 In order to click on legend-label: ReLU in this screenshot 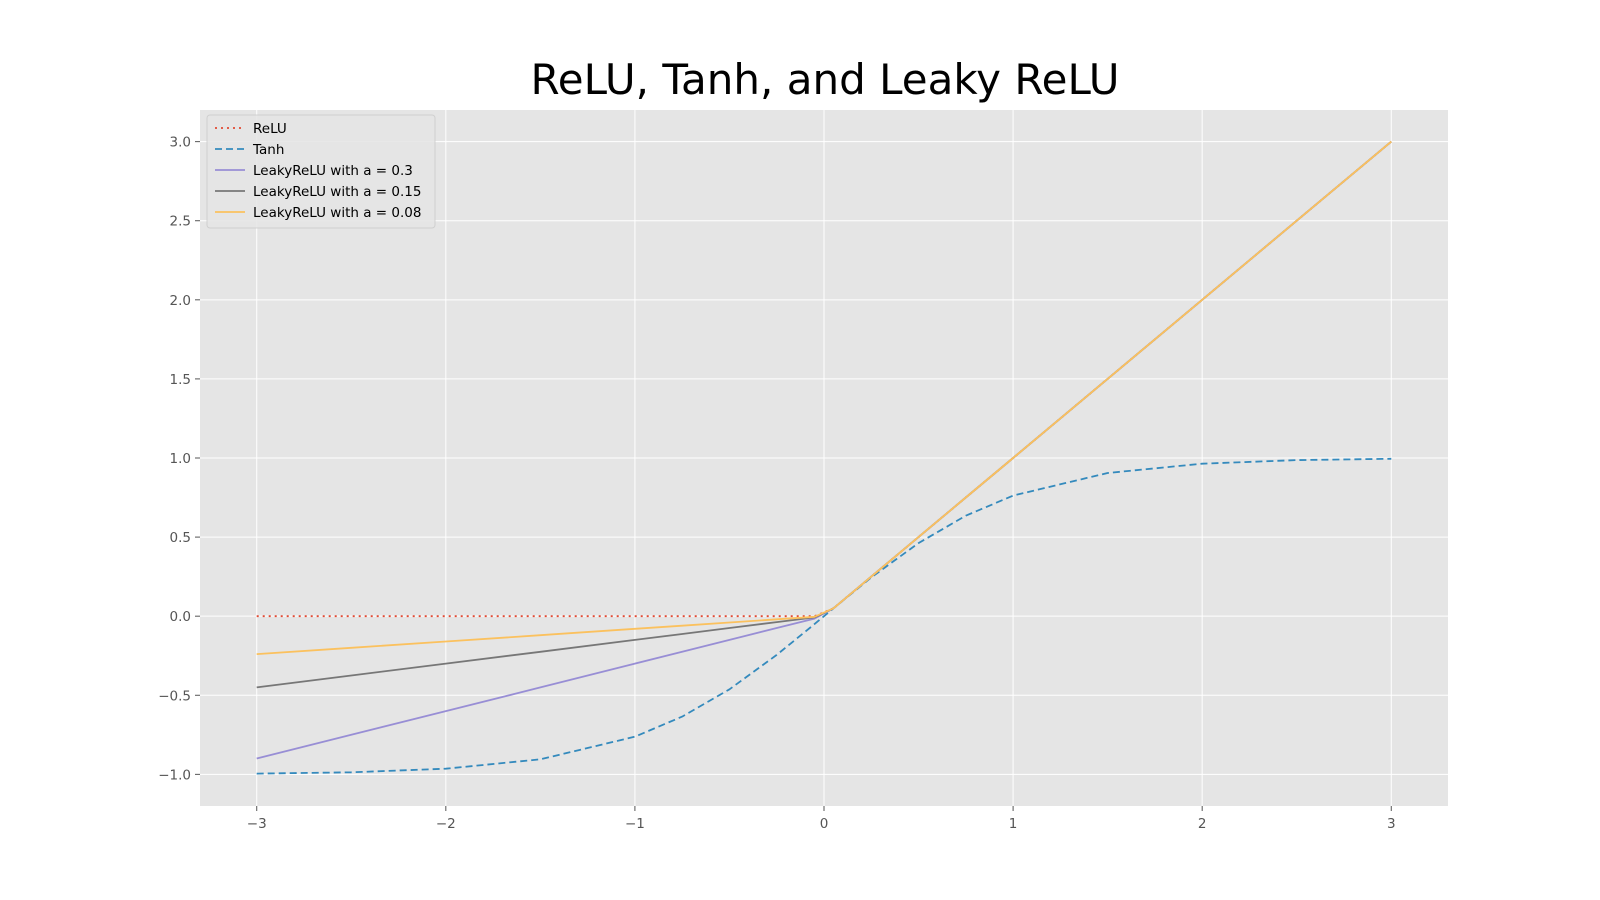, I will do `click(270, 129)`.